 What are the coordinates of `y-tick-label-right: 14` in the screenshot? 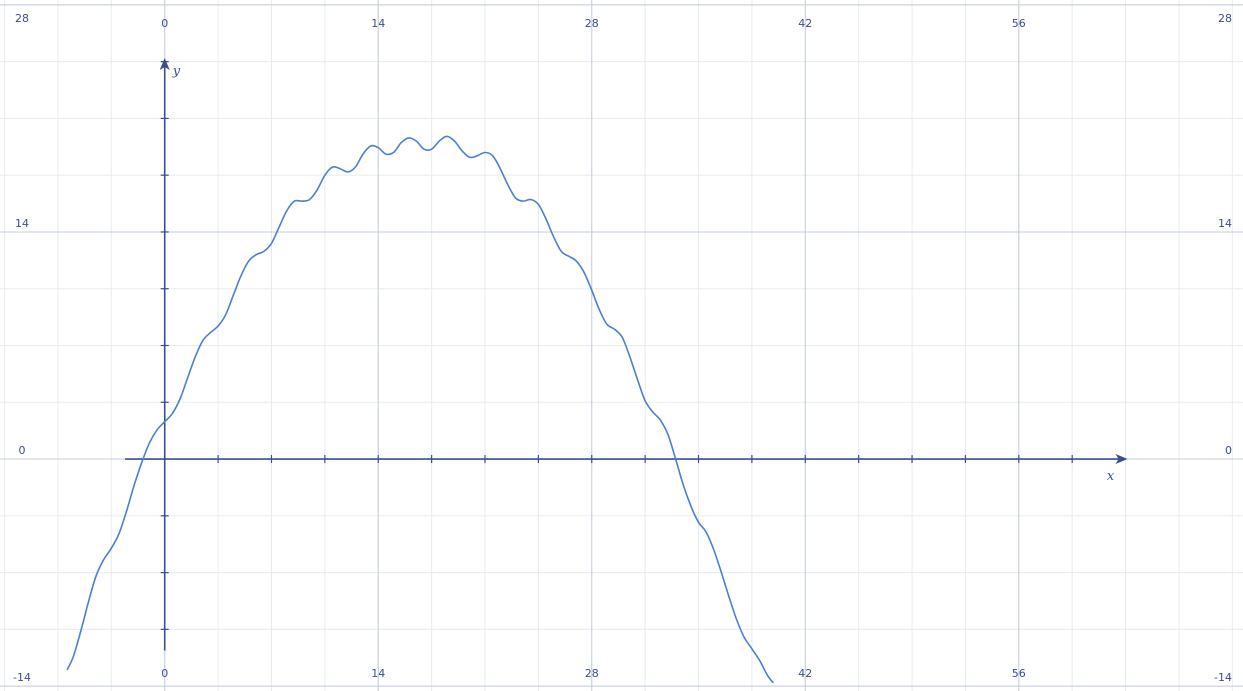 It's located at (1225, 223).